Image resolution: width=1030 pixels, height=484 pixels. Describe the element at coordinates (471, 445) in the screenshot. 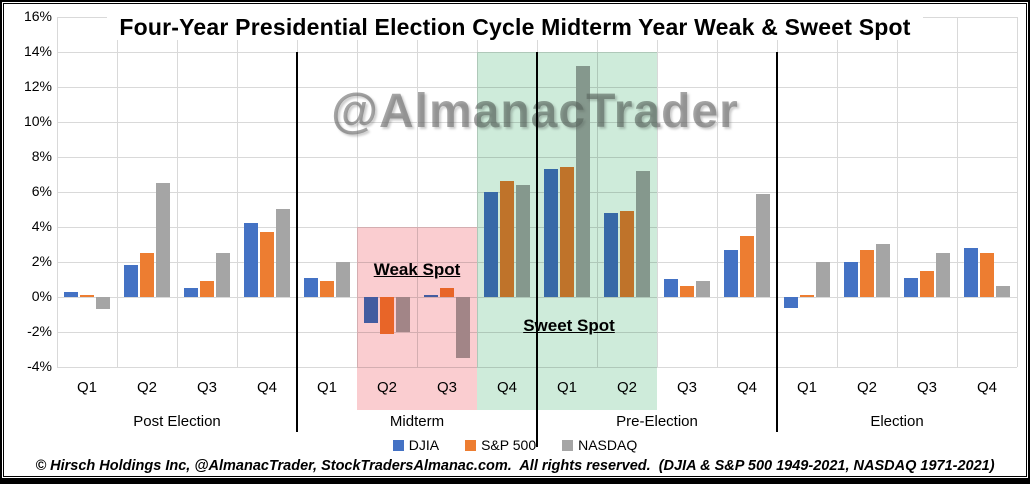

I see `legend-swatch-sp500` at that location.